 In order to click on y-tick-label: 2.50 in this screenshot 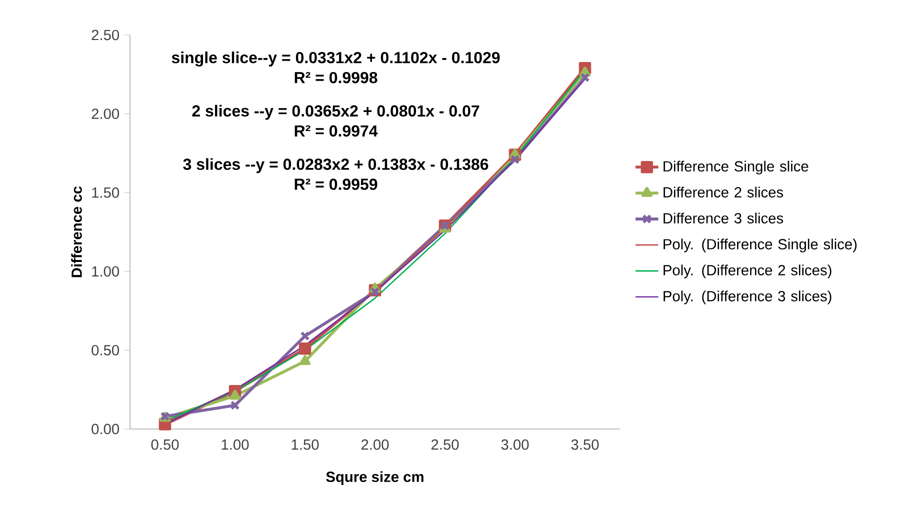, I will do `click(106, 35)`.